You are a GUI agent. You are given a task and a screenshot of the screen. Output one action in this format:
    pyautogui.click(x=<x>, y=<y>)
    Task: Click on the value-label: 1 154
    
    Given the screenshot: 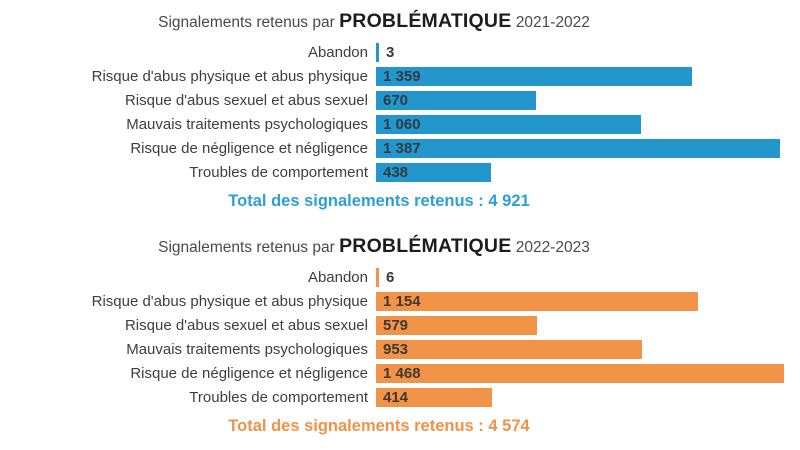 What is the action you would take?
    pyautogui.click(x=402, y=301)
    